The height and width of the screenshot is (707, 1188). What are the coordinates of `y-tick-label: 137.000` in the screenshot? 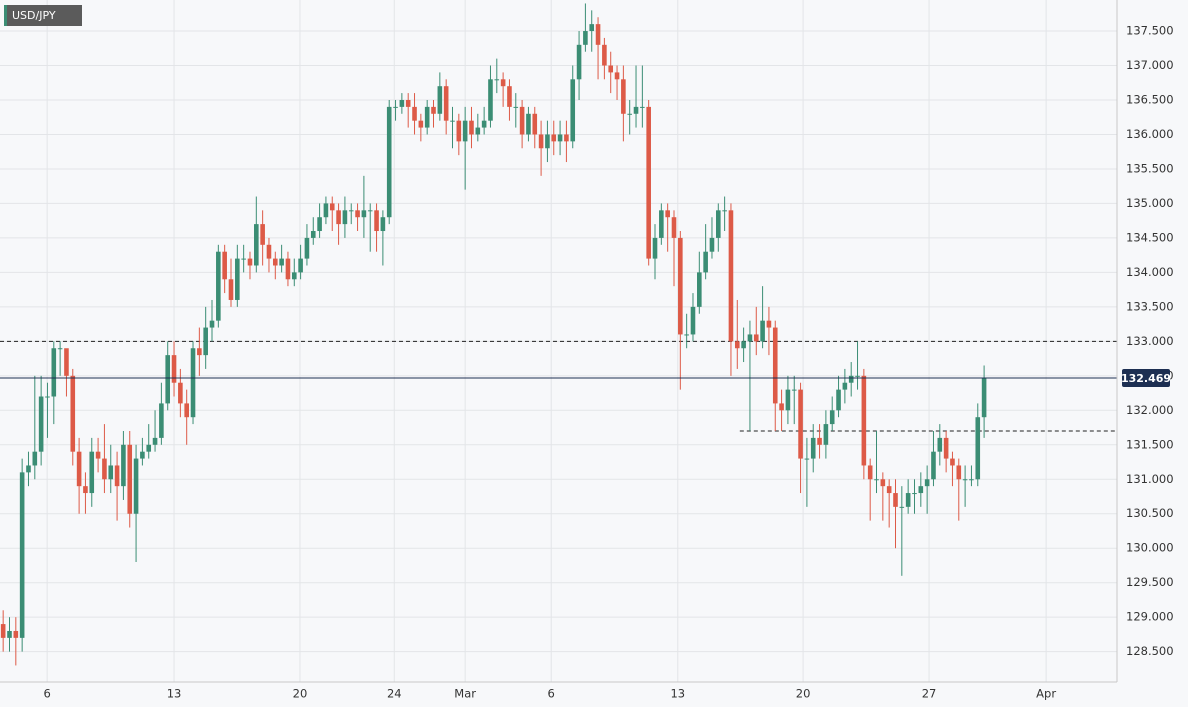 It's located at (1150, 65).